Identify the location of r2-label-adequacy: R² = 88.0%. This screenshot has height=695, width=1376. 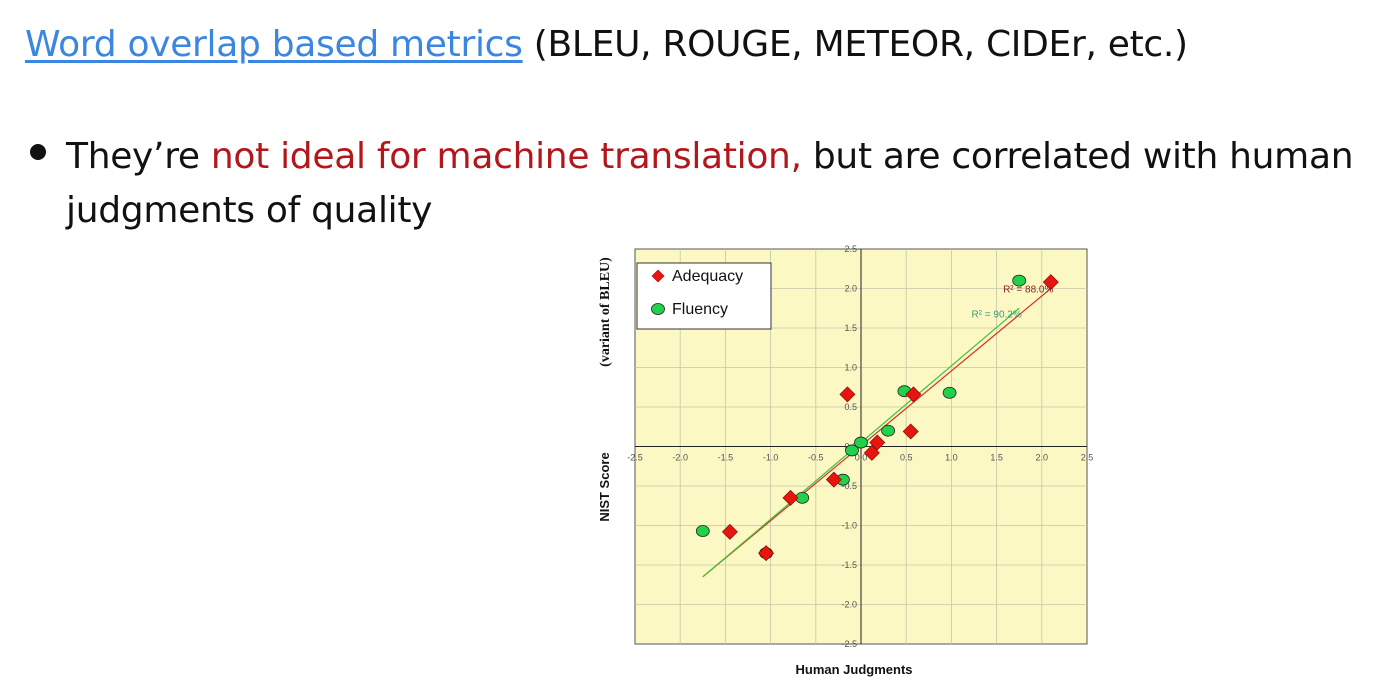
(1028, 289).